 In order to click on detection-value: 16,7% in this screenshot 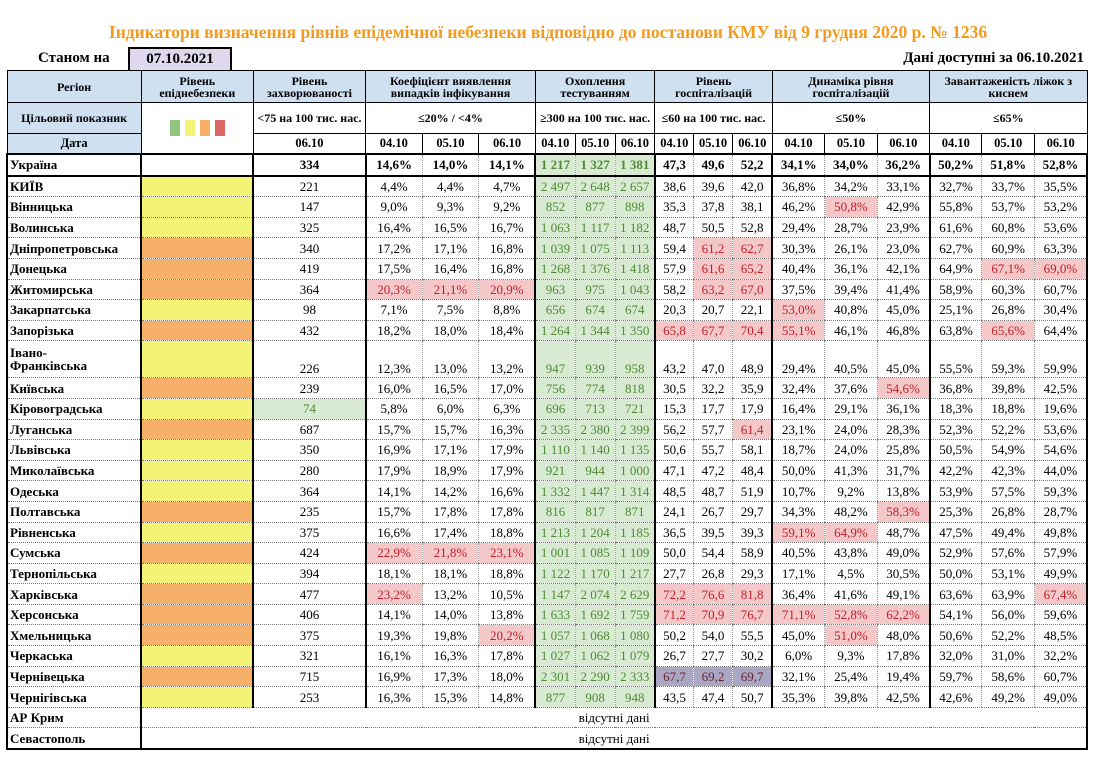, I will do `click(507, 228)`.